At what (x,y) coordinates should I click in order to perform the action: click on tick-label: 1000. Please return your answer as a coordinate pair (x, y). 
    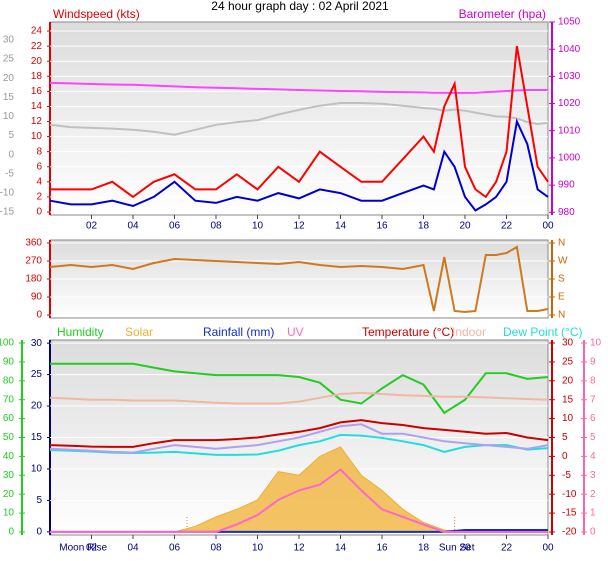
    Looking at the image, I should click on (569, 158).